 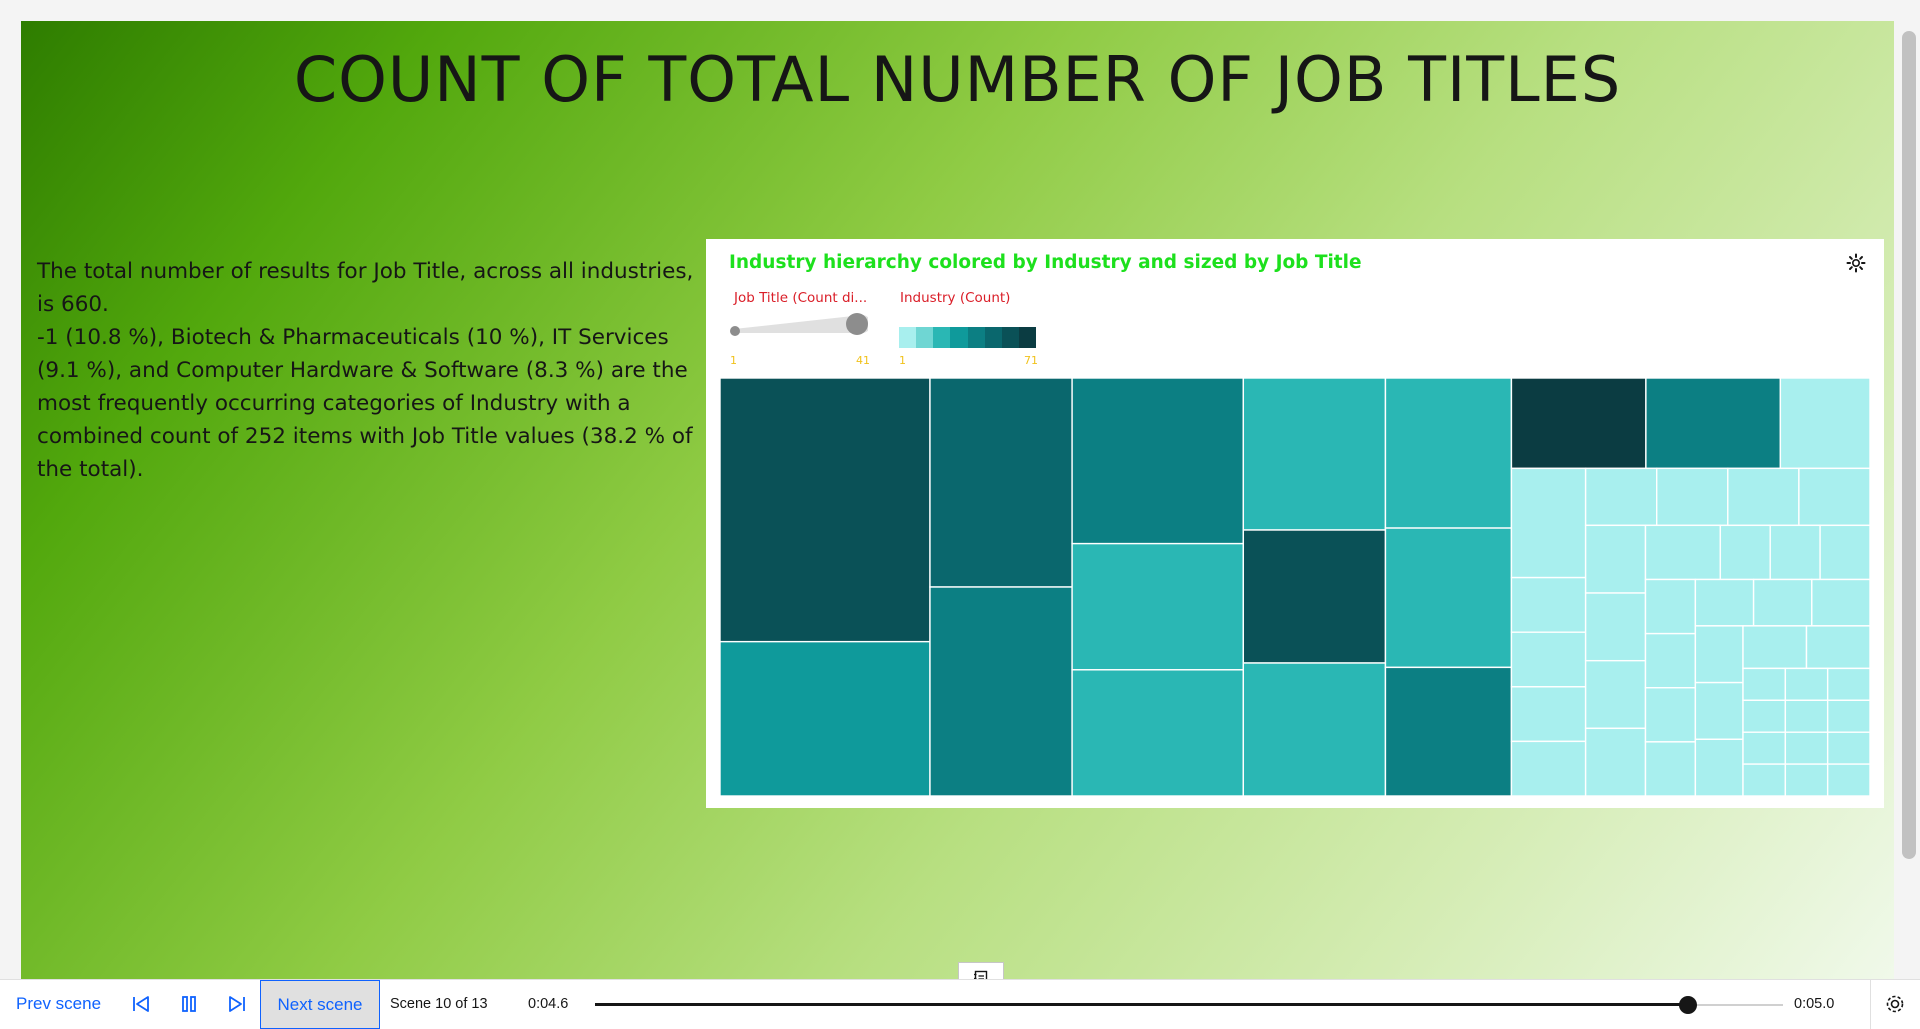 What do you see at coordinates (733, 360) in the screenshot?
I see `size-legend-min: 1` at bounding box center [733, 360].